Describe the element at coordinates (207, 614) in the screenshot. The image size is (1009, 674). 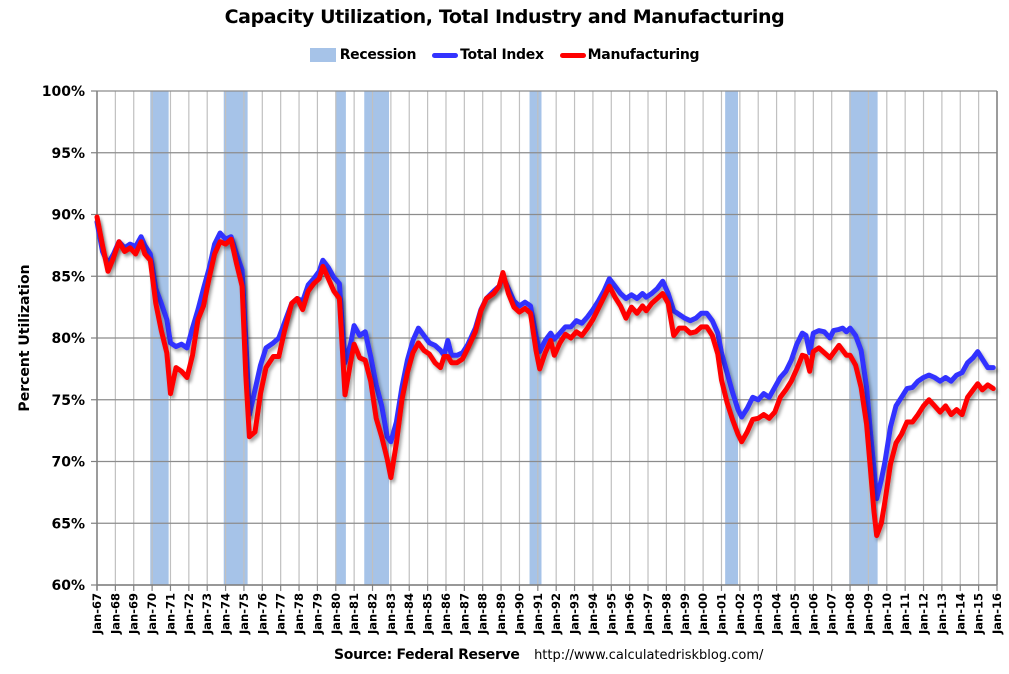
I see `x-tick-label: Jan-73` at that location.